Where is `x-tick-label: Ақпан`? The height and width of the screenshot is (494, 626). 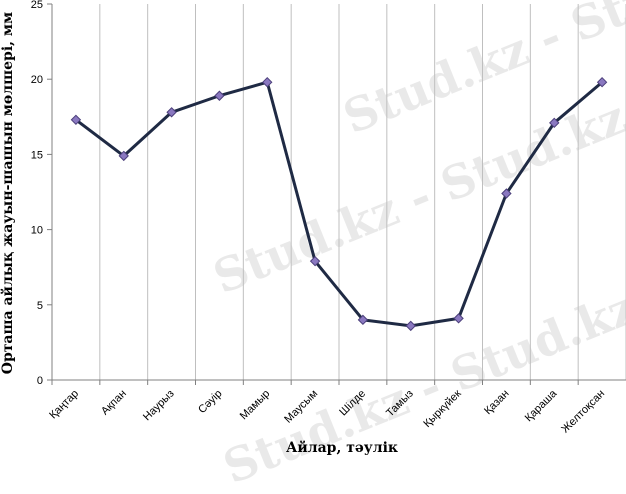
x-tick-label: Ақпан is located at coordinates (114, 403).